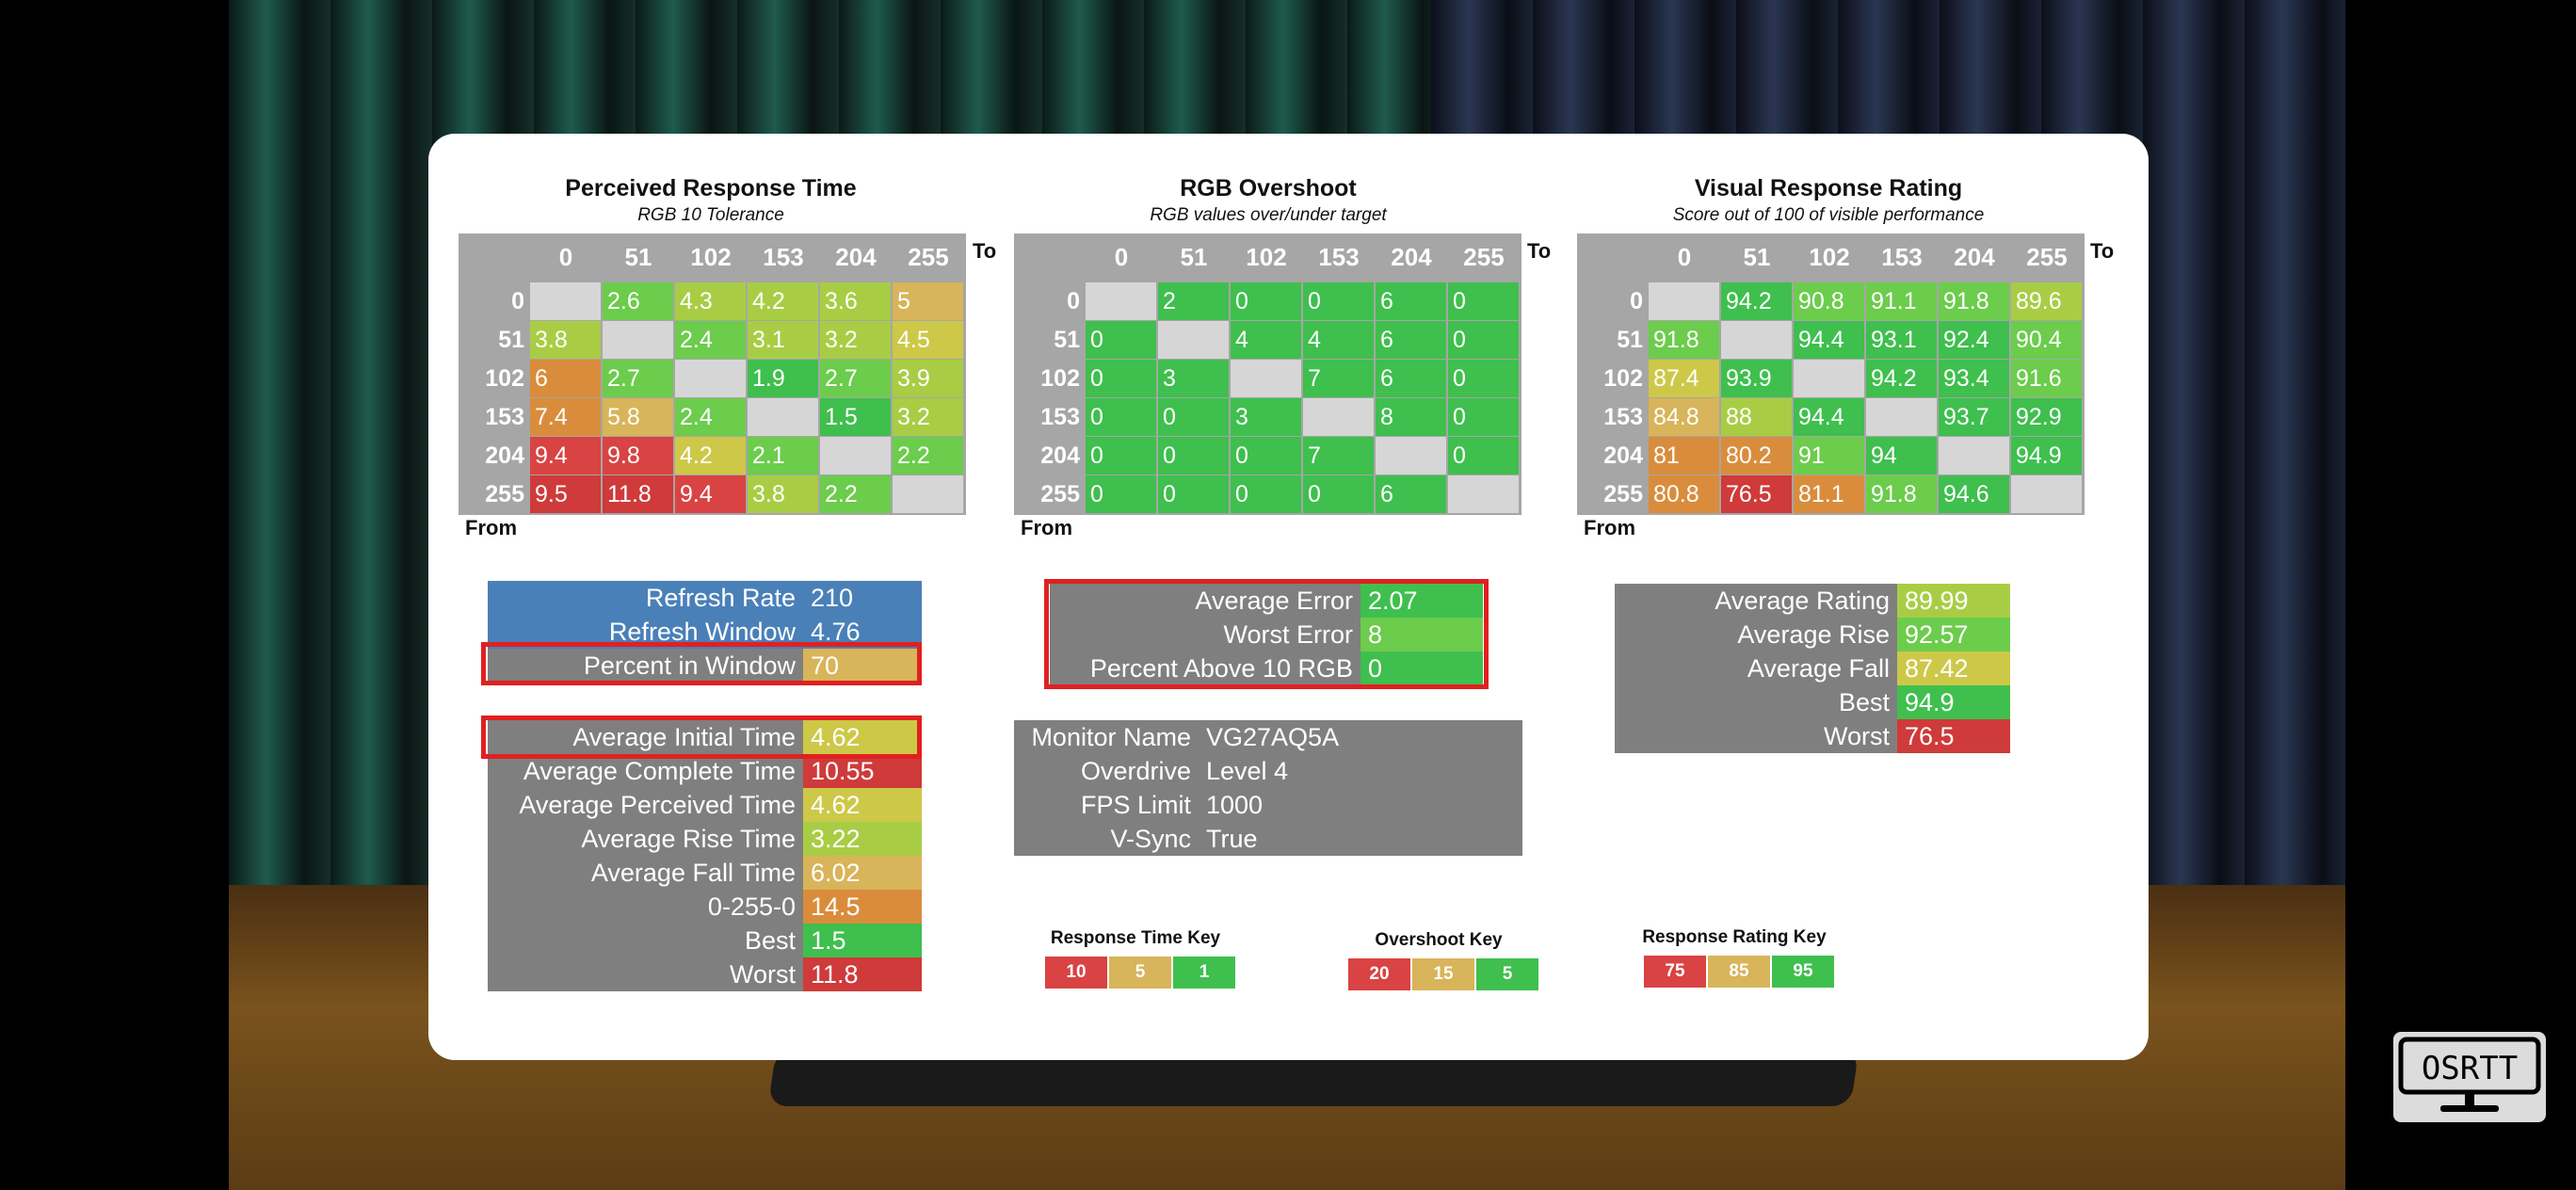  I want to click on stat-value: Level 4, so click(1360, 771).